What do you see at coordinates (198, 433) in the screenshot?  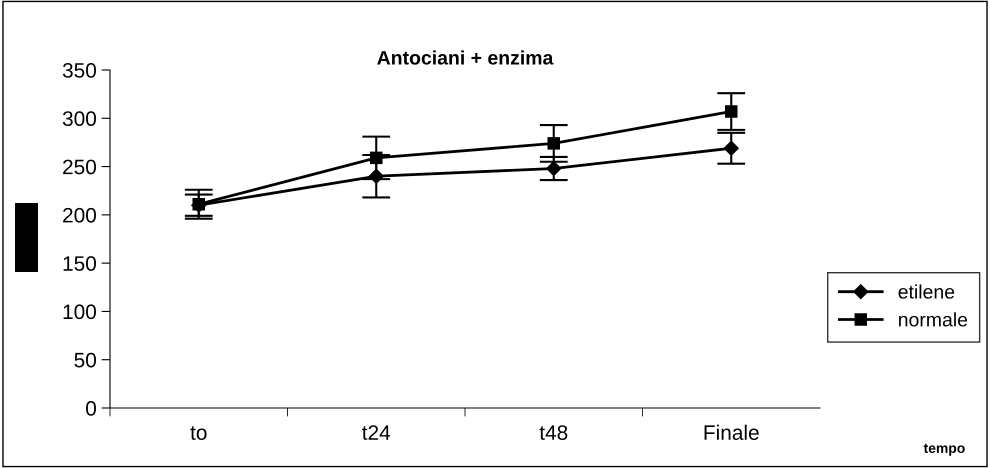 I see `x-tick-label: to` at bounding box center [198, 433].